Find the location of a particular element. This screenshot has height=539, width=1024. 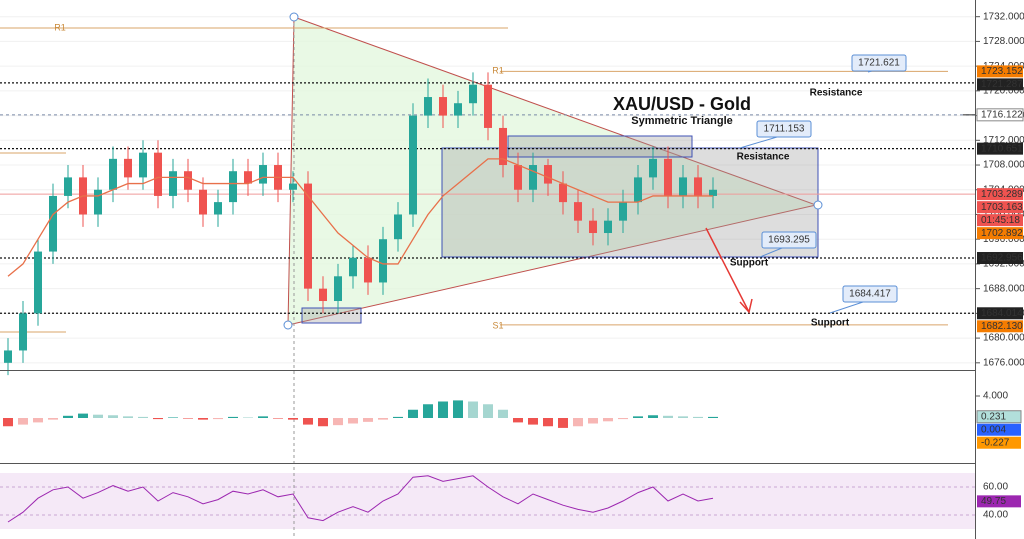

price-badge-label: 1692.956 is located at coordinates (1002, 258).